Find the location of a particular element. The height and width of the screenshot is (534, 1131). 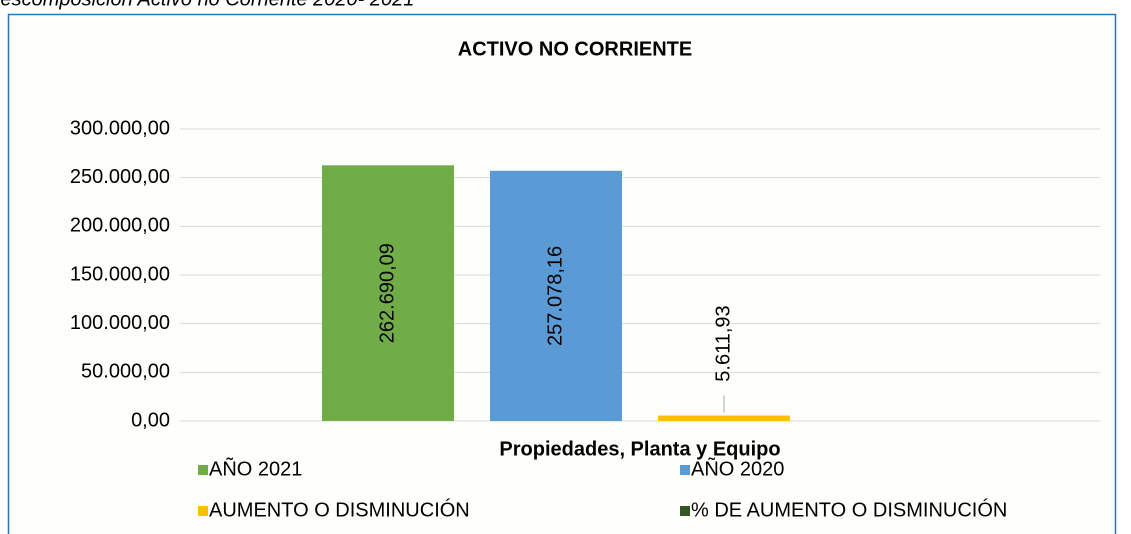

y-tick-label: 50.000,00 is located at coordinates (125, 372).